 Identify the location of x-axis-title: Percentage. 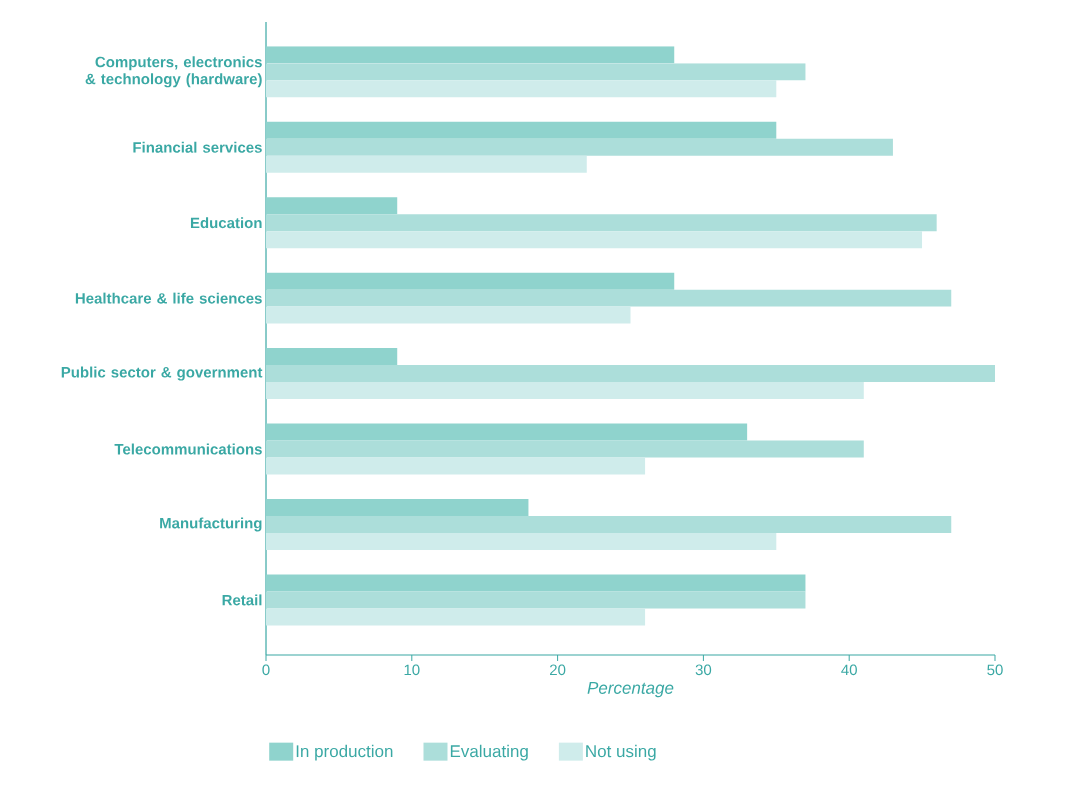
(630, 690).